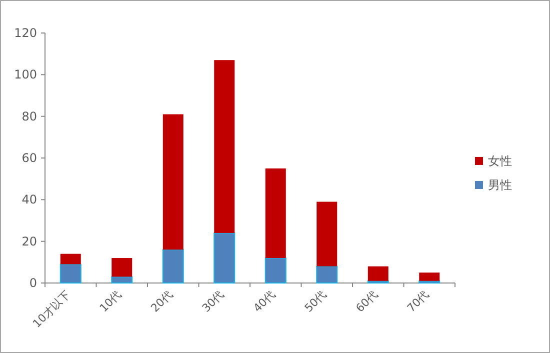 This screenshot has height=353, width=550. What do you see at coordinates (29, 199) in the screenshot?
I see `y-tick-label: 40` at bounding box center [29, 199].